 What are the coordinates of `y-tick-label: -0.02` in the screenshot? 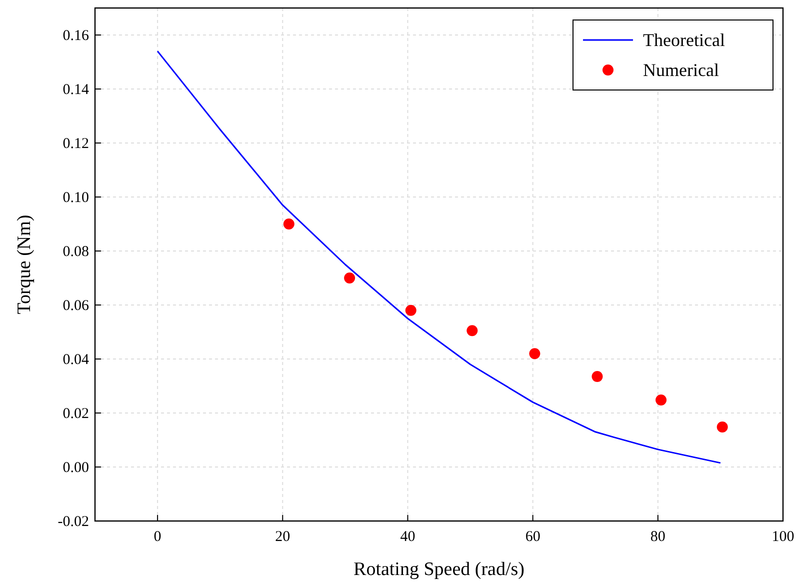 It's located at (73, 522).